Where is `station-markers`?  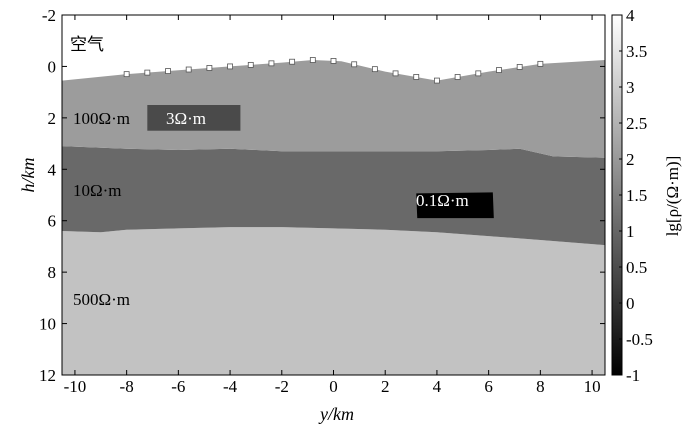
station-markers is located at coordinates (333, 70).